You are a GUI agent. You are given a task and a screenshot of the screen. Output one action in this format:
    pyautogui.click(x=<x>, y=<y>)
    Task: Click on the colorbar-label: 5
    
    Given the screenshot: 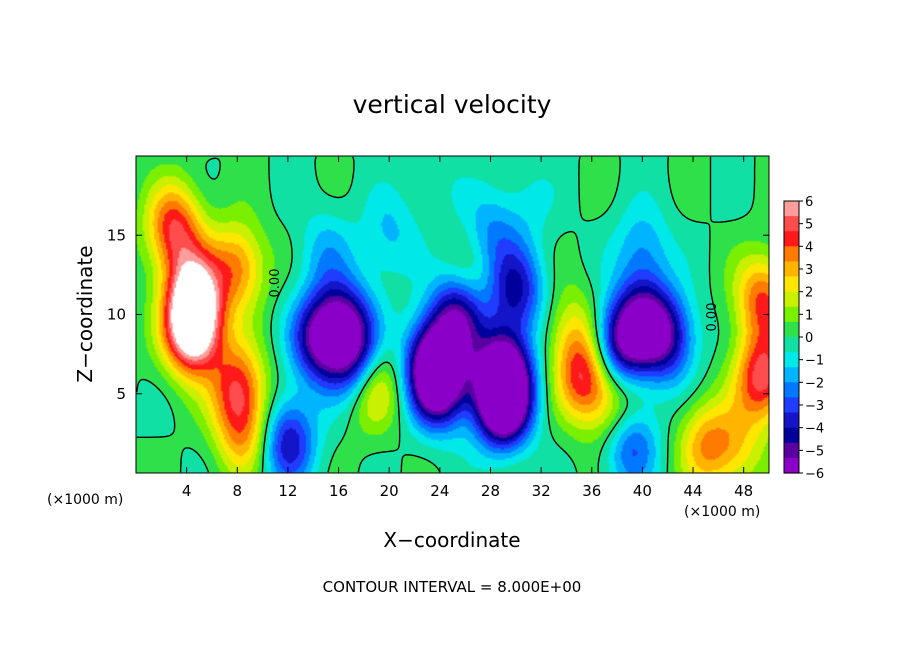 What is the action you would take?
    pyautogui.click(x=809, y=225)
    